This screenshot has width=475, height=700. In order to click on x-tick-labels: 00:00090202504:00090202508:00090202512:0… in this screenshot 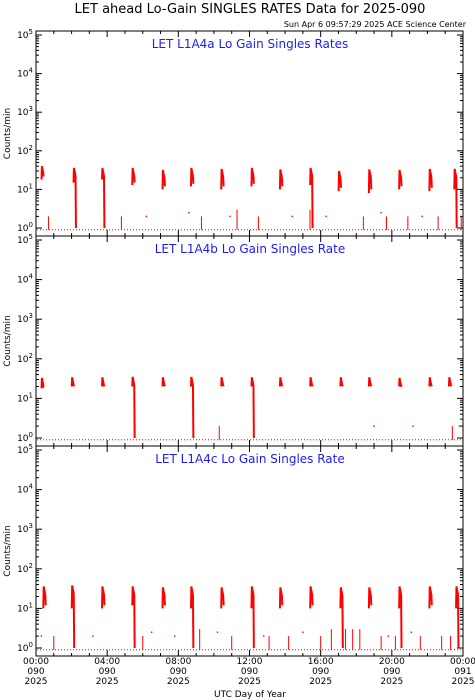, I will do `click(249, 672)`.